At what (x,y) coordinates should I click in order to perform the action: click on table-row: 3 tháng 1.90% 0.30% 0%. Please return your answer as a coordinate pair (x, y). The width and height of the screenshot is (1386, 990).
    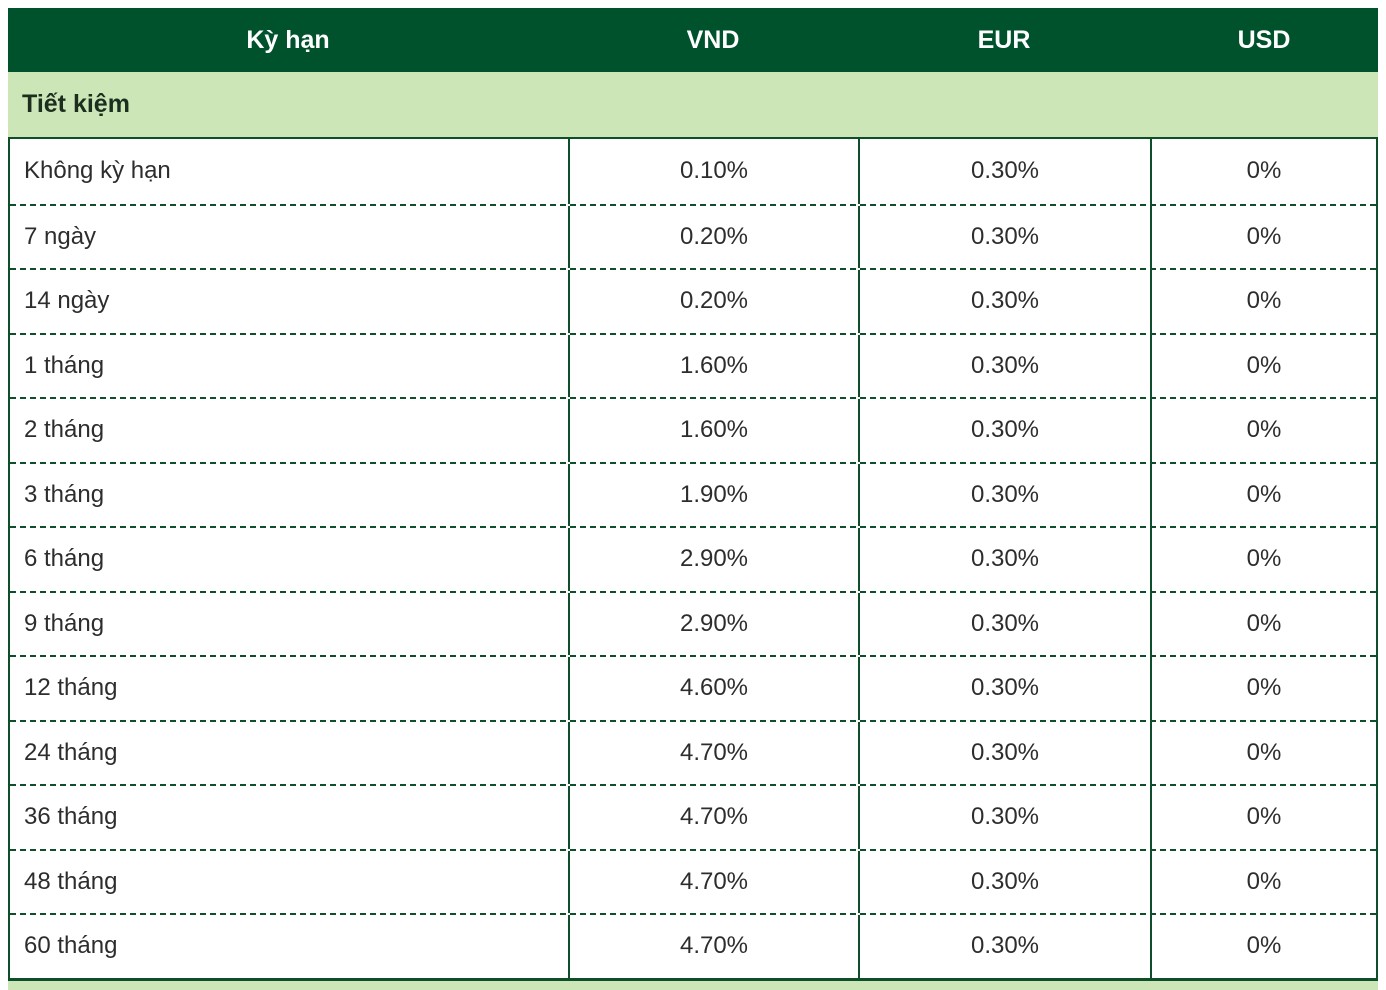
    Looking at the image, I should click on (693, 493).